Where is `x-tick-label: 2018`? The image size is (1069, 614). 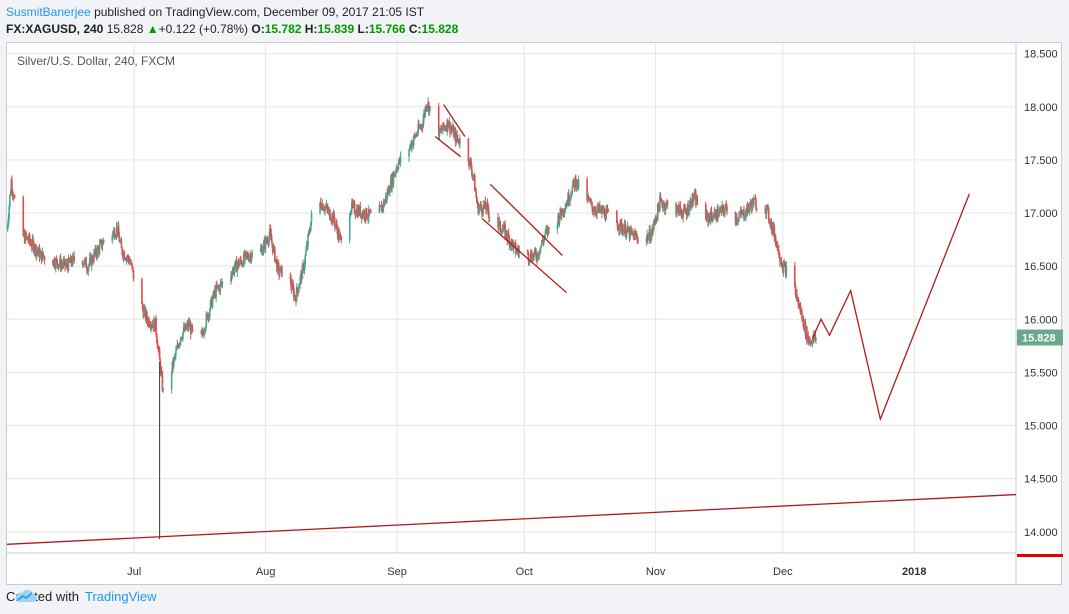 x-tick-label: 2018 is located at coordinates (914, 572).